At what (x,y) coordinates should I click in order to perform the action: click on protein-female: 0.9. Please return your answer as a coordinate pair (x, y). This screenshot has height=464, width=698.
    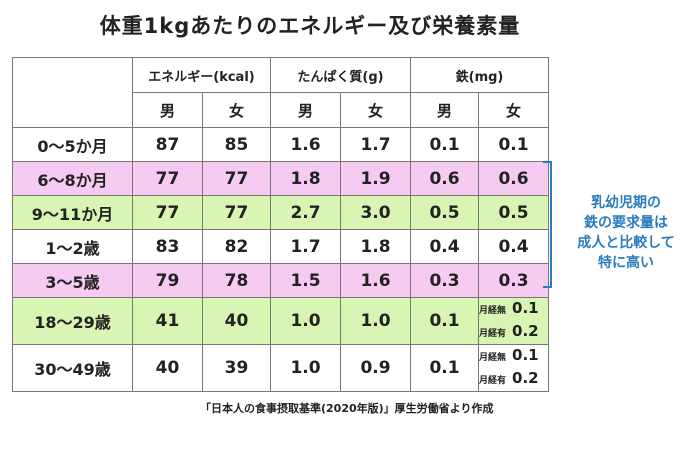
    Looking at the image, I should click on (375, 368).